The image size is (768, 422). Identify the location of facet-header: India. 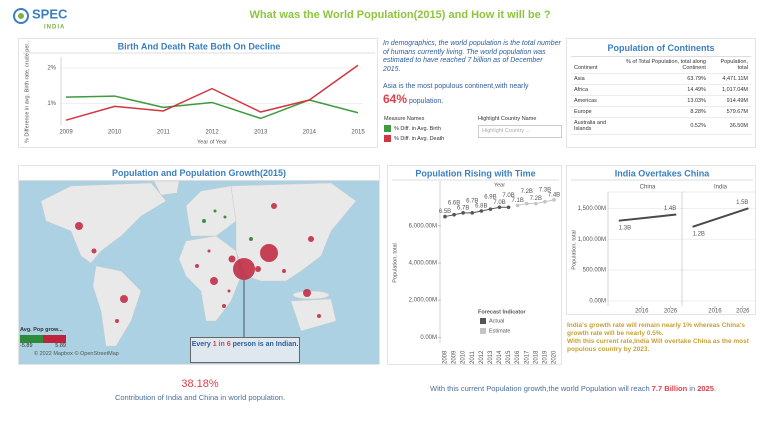
(721, 188).